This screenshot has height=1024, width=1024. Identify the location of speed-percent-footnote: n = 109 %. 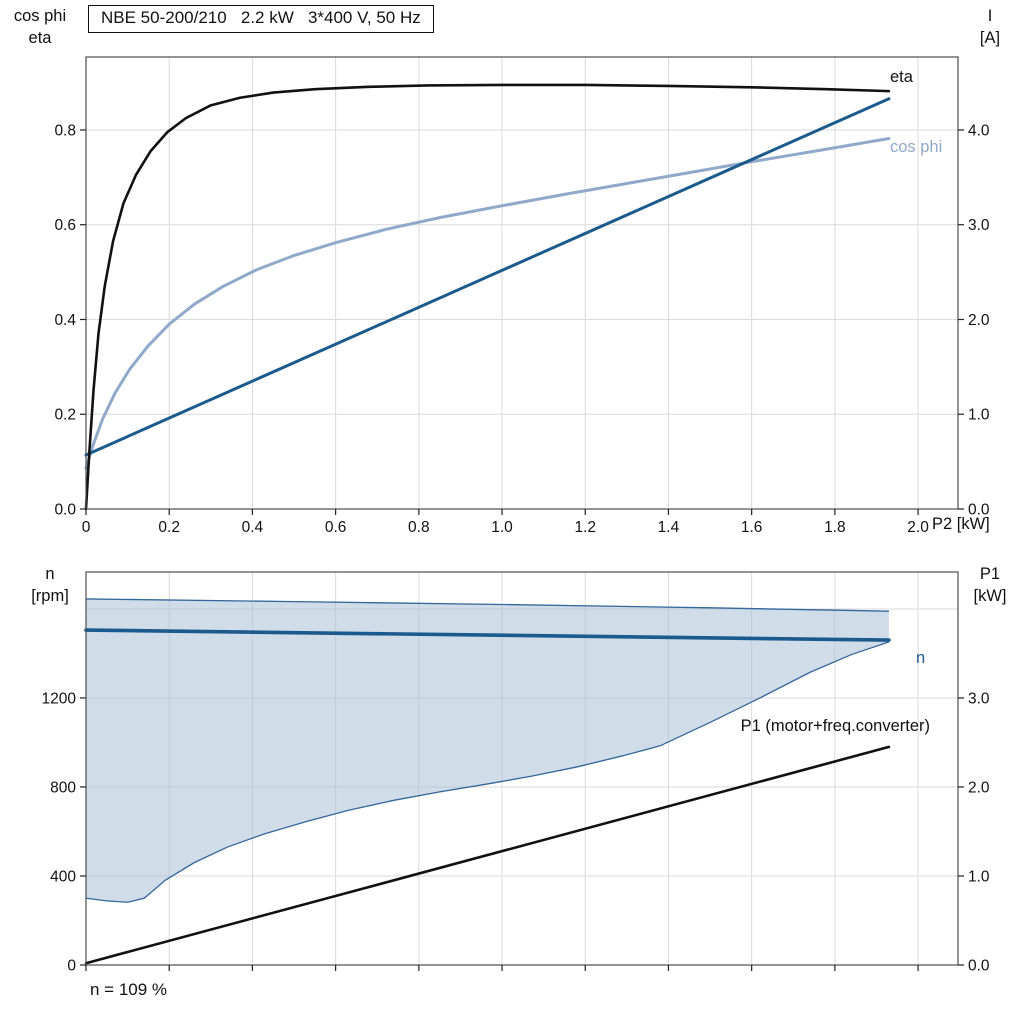
(129, 989).